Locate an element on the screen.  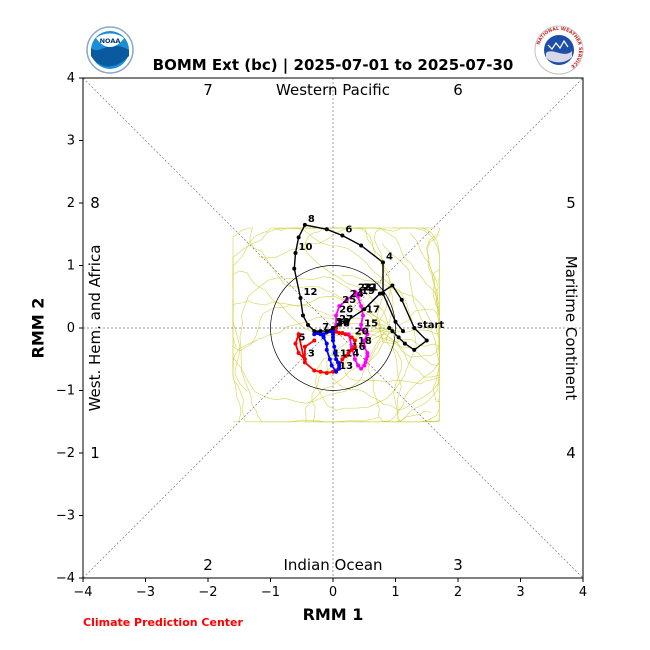
y-tick-label: −1 is located at coordinates (65, 391).